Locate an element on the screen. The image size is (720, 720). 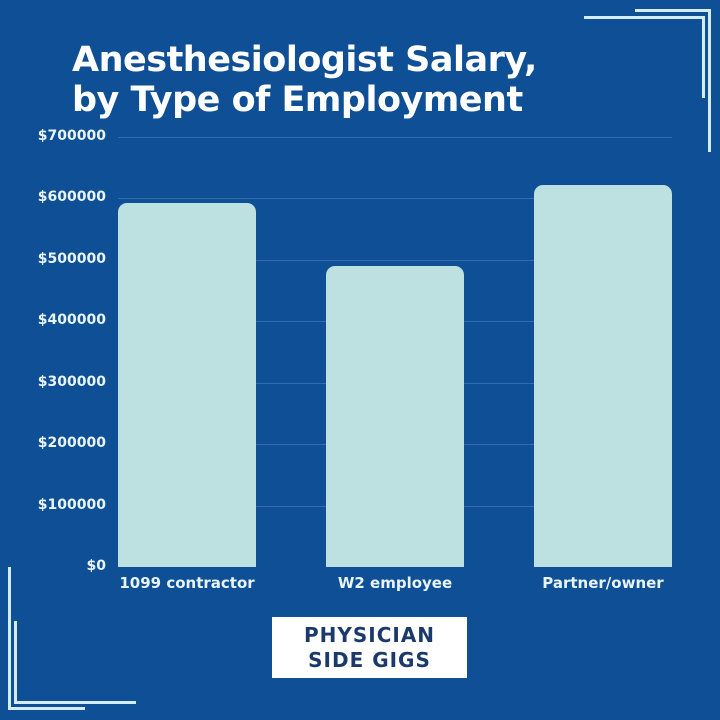
y-axis-tick-label: $0 is located at coordinates (96, 566).